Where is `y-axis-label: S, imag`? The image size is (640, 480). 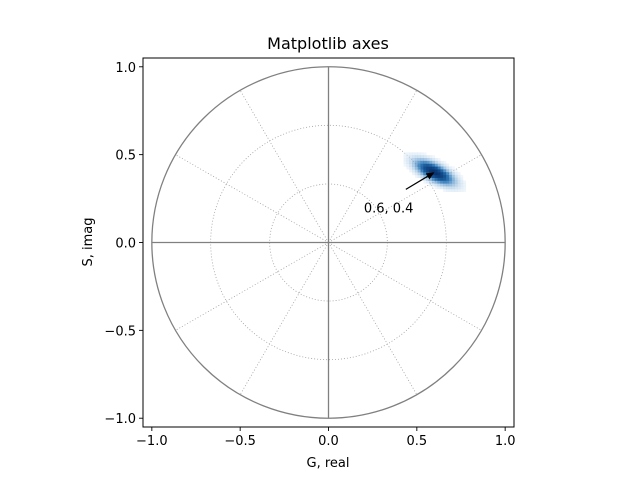
y-axis-label: S, imag is located at coordinates (88, 241).